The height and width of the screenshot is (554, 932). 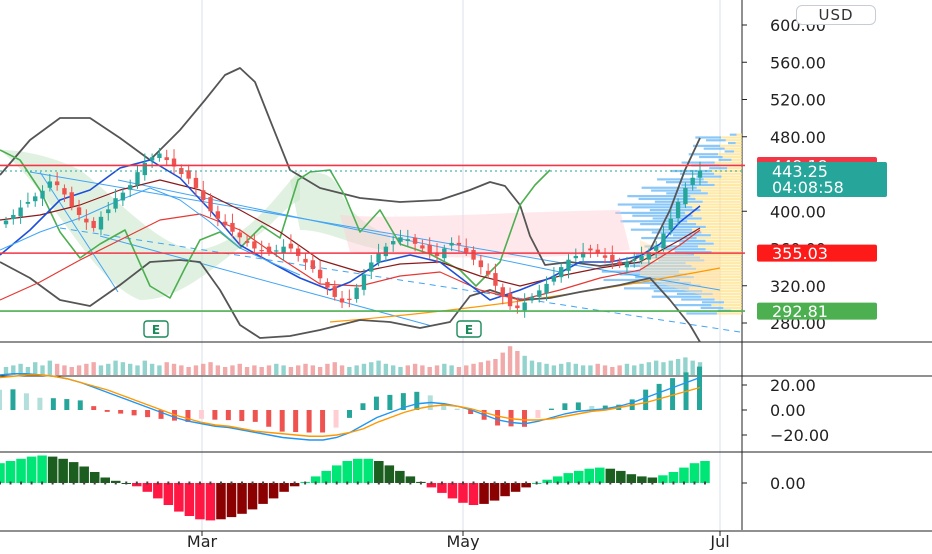 I want to click on currency-button: USD, so click(x=836, y=15).